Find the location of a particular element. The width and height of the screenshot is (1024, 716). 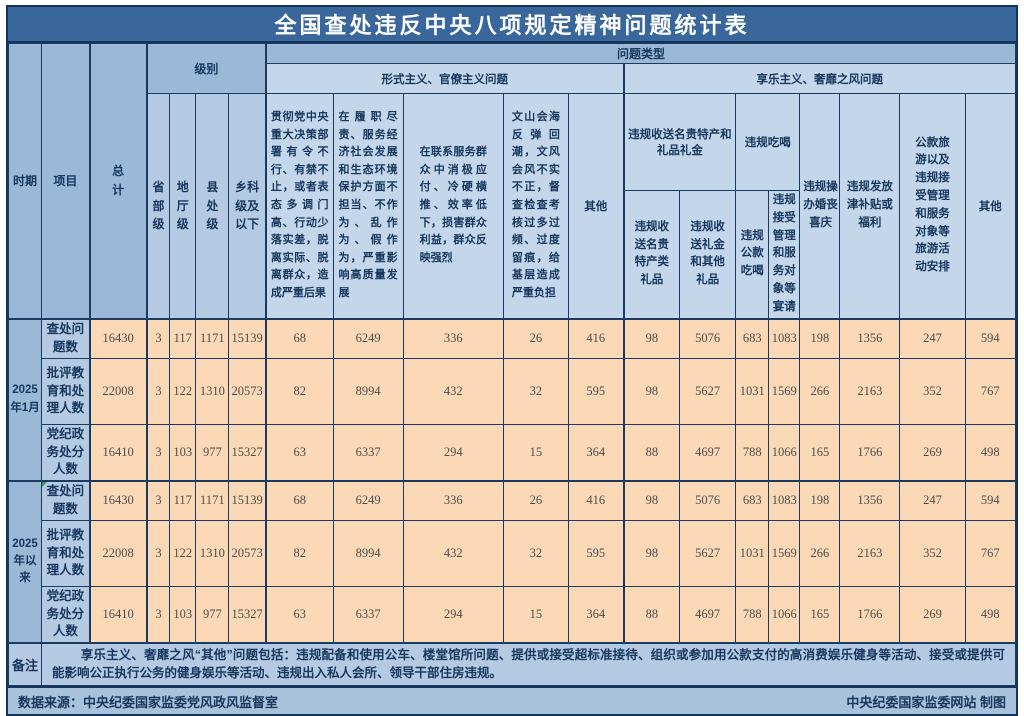

value-cell: 294 is located at coordinates (453, 453).